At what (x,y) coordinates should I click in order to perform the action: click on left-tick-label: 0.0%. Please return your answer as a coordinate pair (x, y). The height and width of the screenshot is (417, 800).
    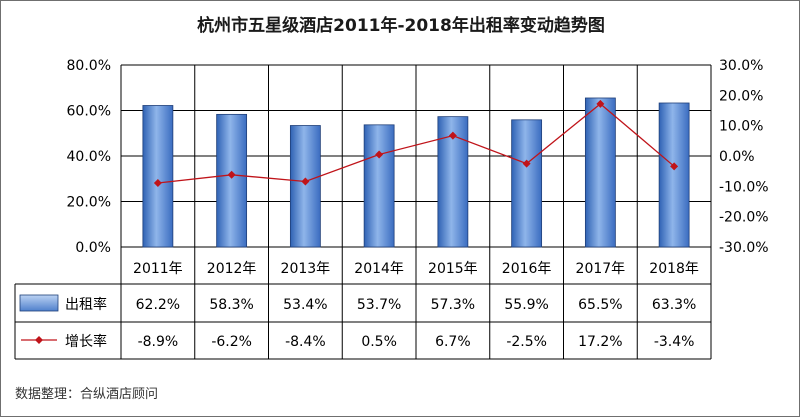
    Looking at the image, I should click on (93, 248).